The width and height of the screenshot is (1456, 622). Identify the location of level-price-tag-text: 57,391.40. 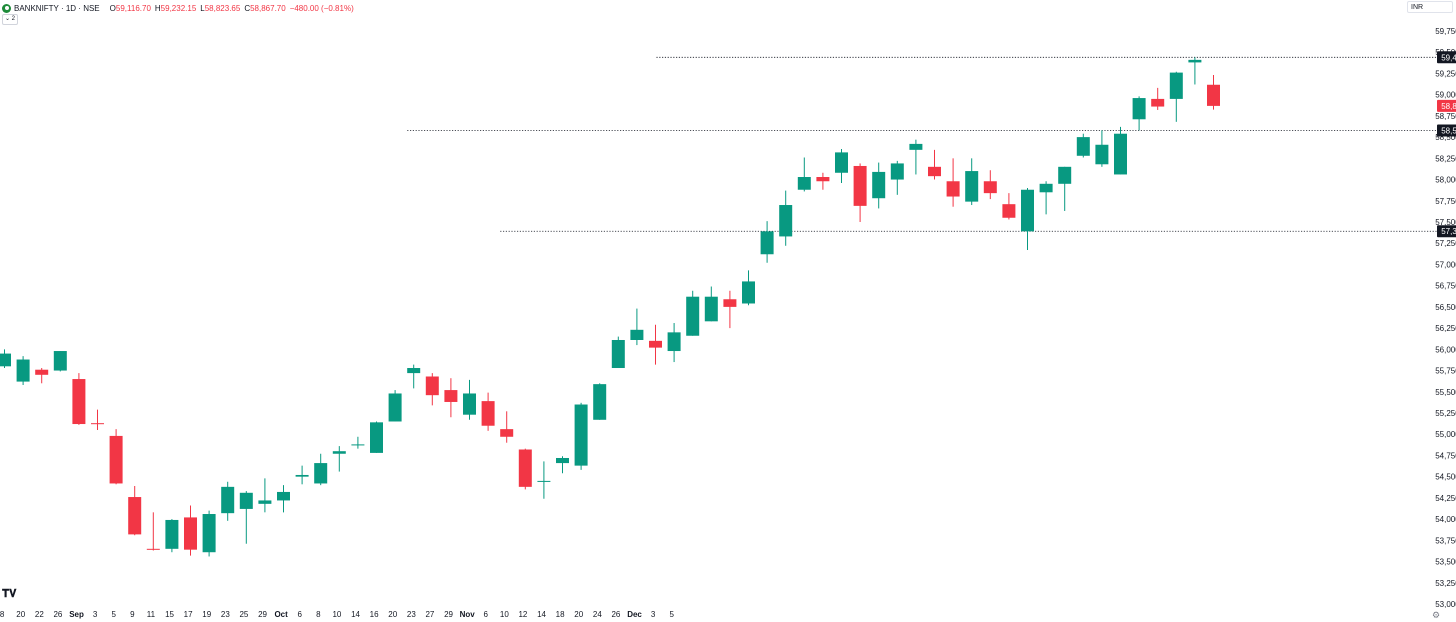
(1448, 231).